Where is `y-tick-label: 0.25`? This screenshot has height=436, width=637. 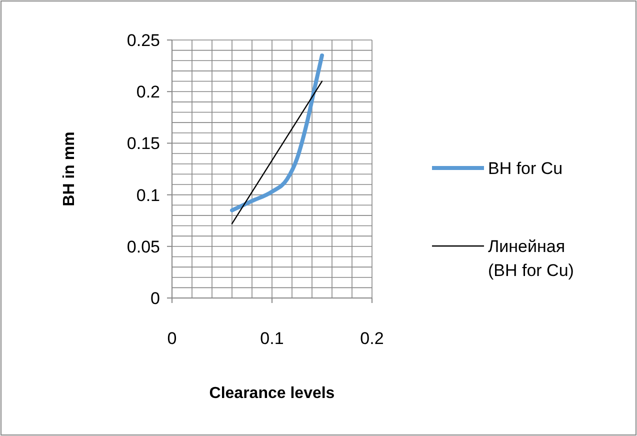
y-tick-label: 0.25 is located at coordinates (143, 40).